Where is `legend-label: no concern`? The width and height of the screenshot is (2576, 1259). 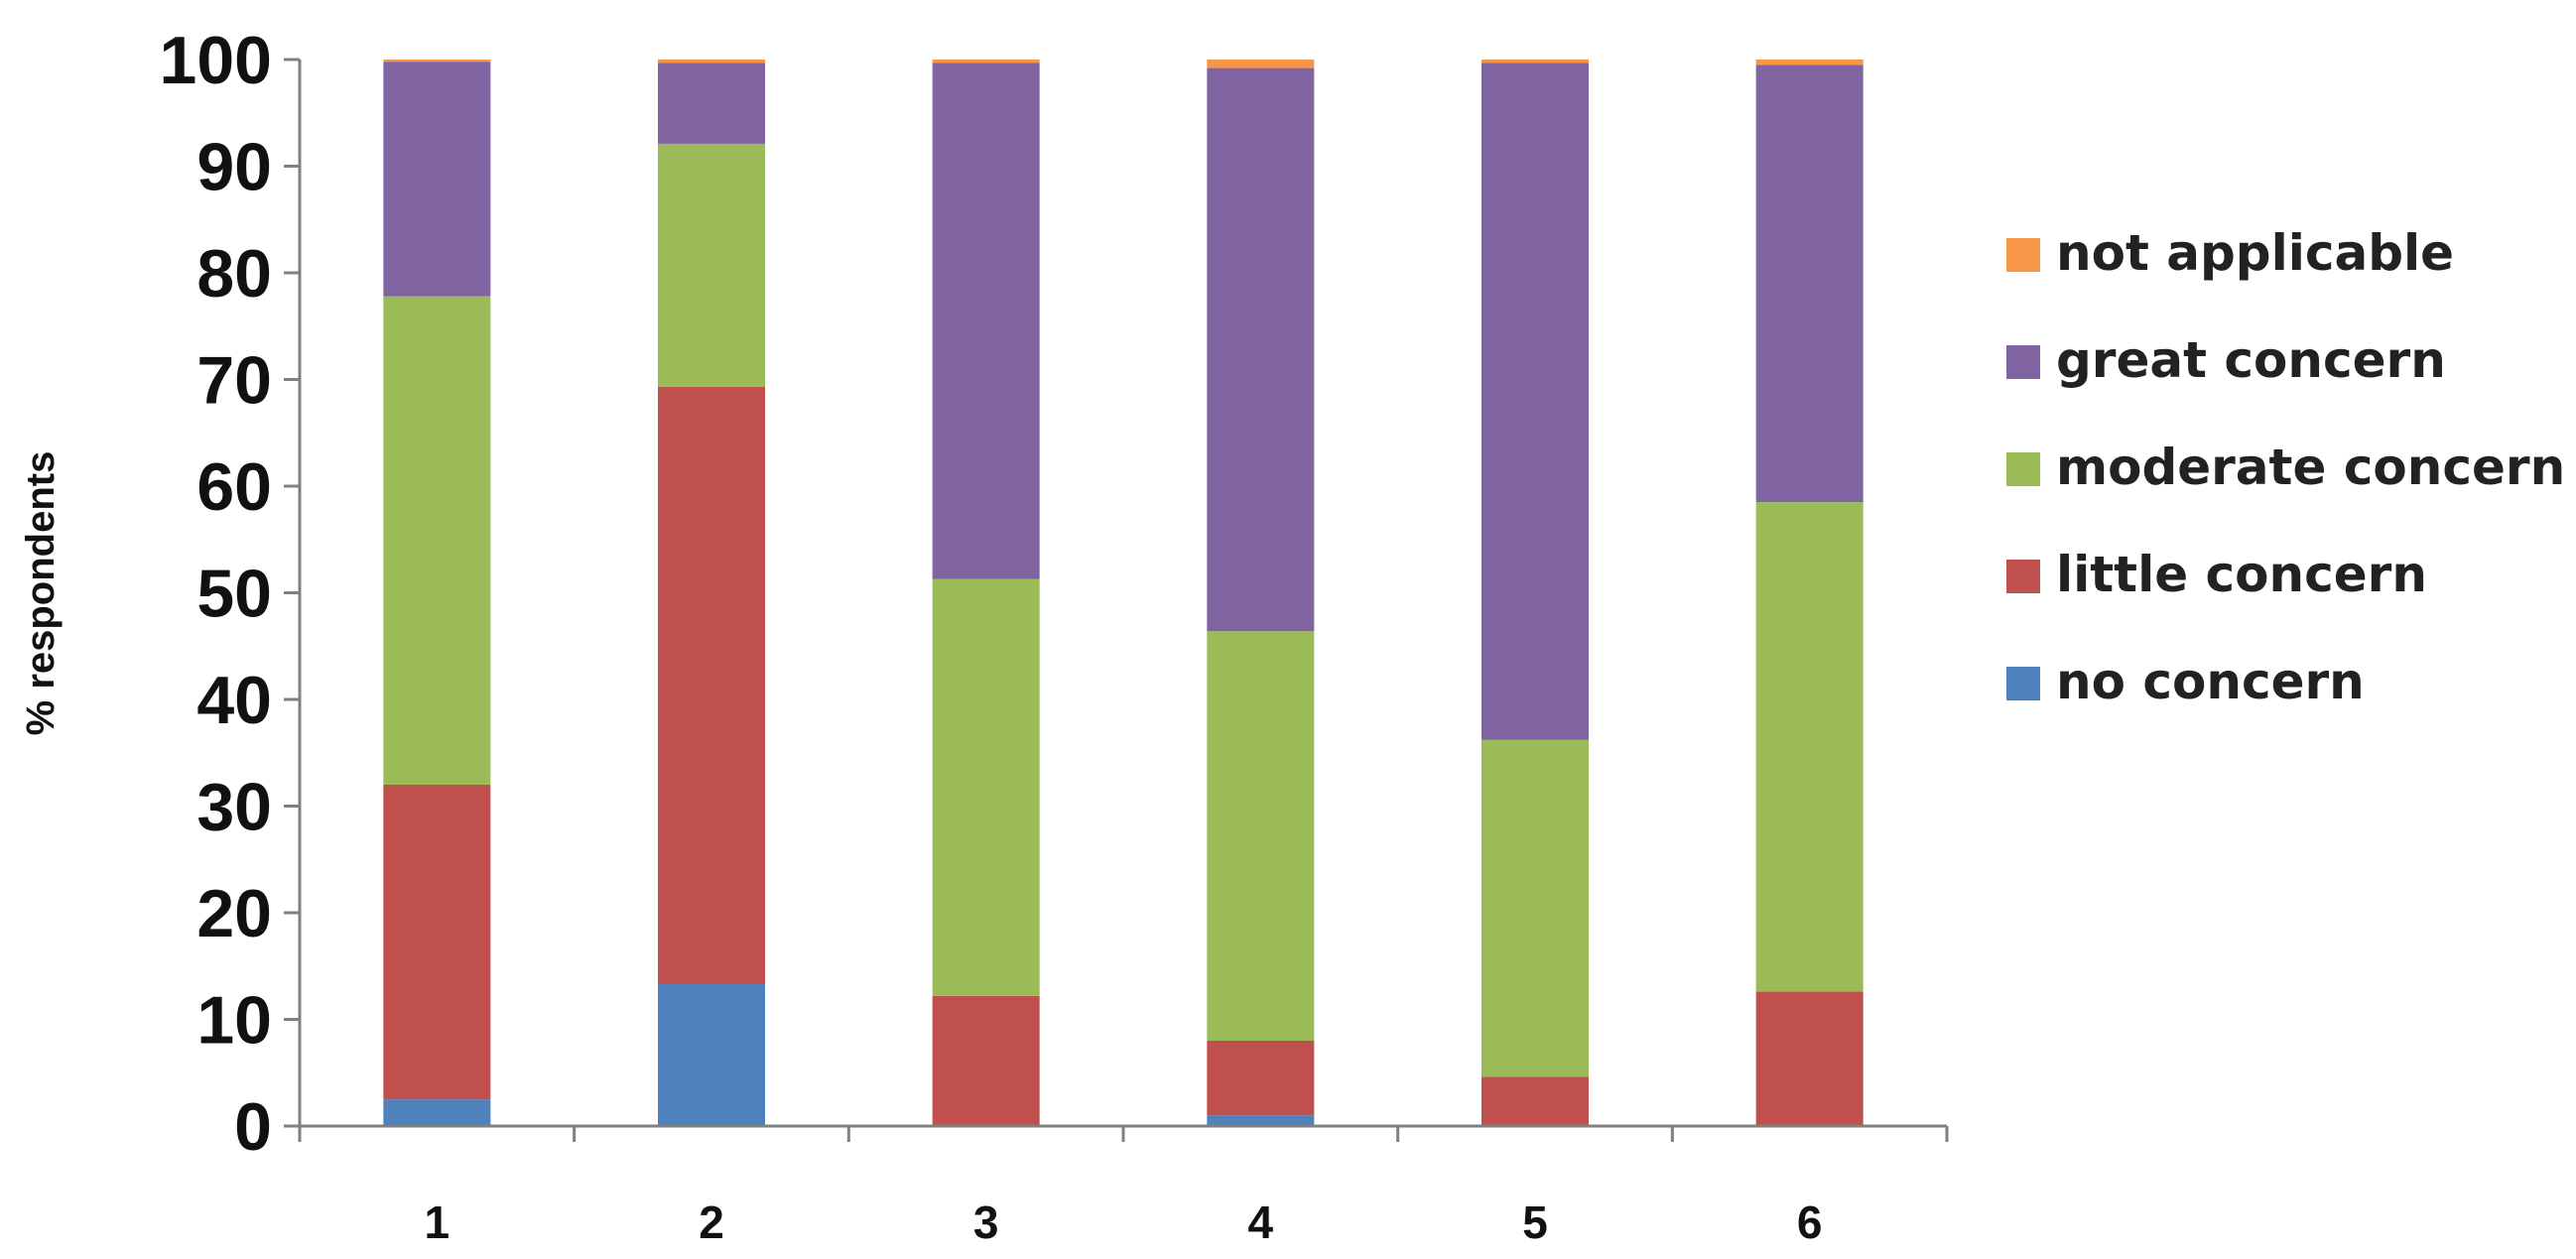 legend-label: no concern is located at coordinates (2211, 682).